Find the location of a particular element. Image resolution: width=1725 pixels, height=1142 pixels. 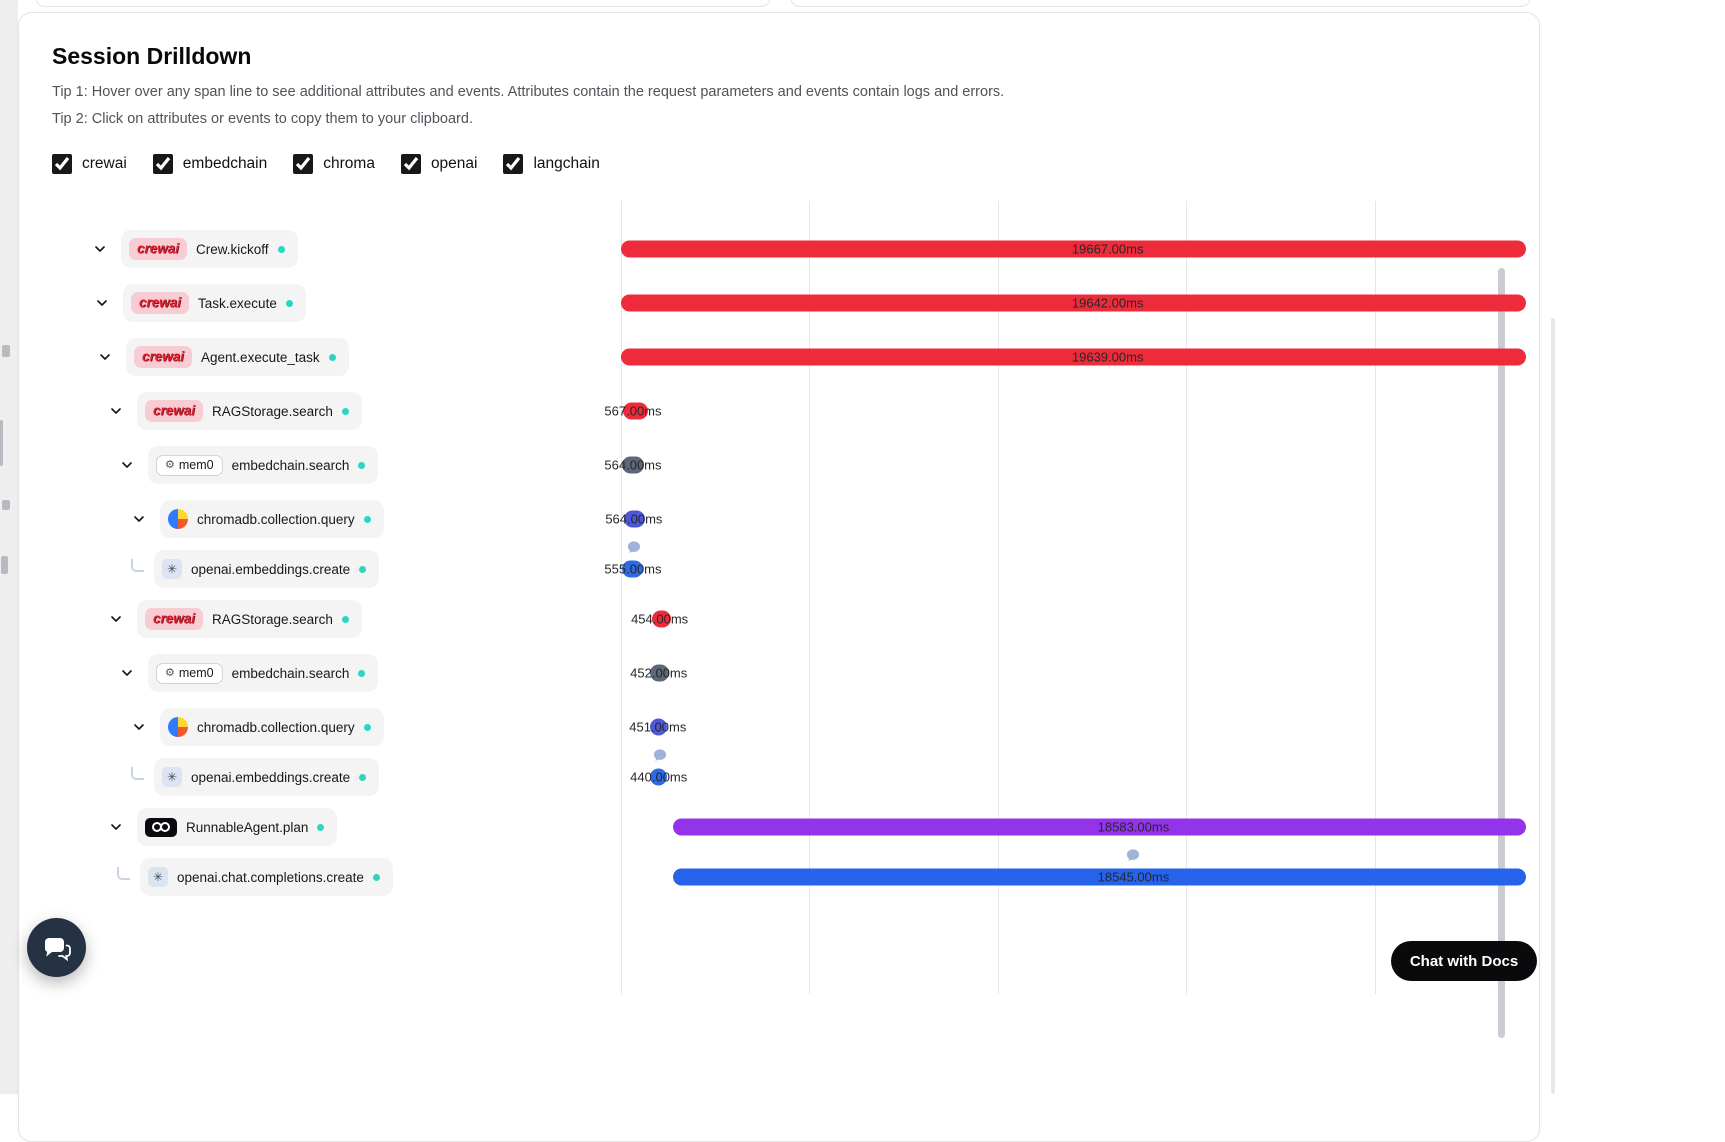

tree-connector is located at coordinates (123, 873).